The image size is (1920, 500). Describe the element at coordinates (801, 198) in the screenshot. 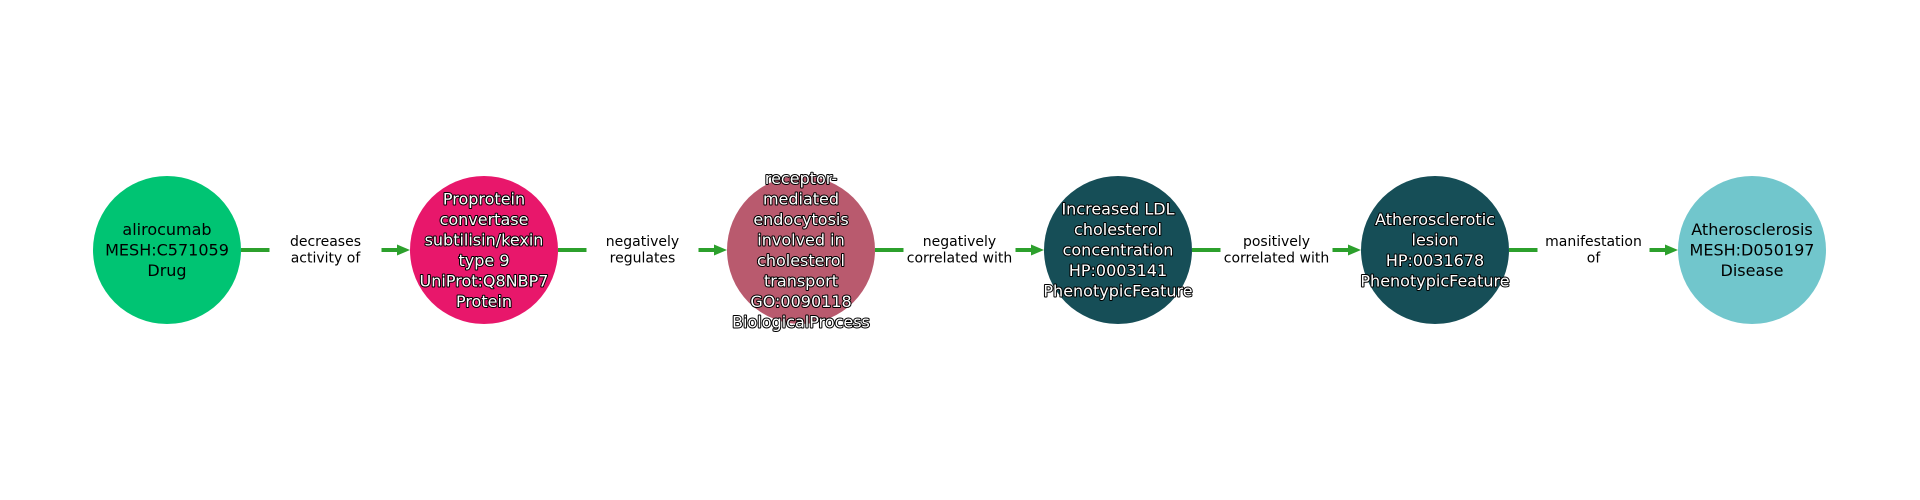

I see `node-label-line: mediated` at that location.